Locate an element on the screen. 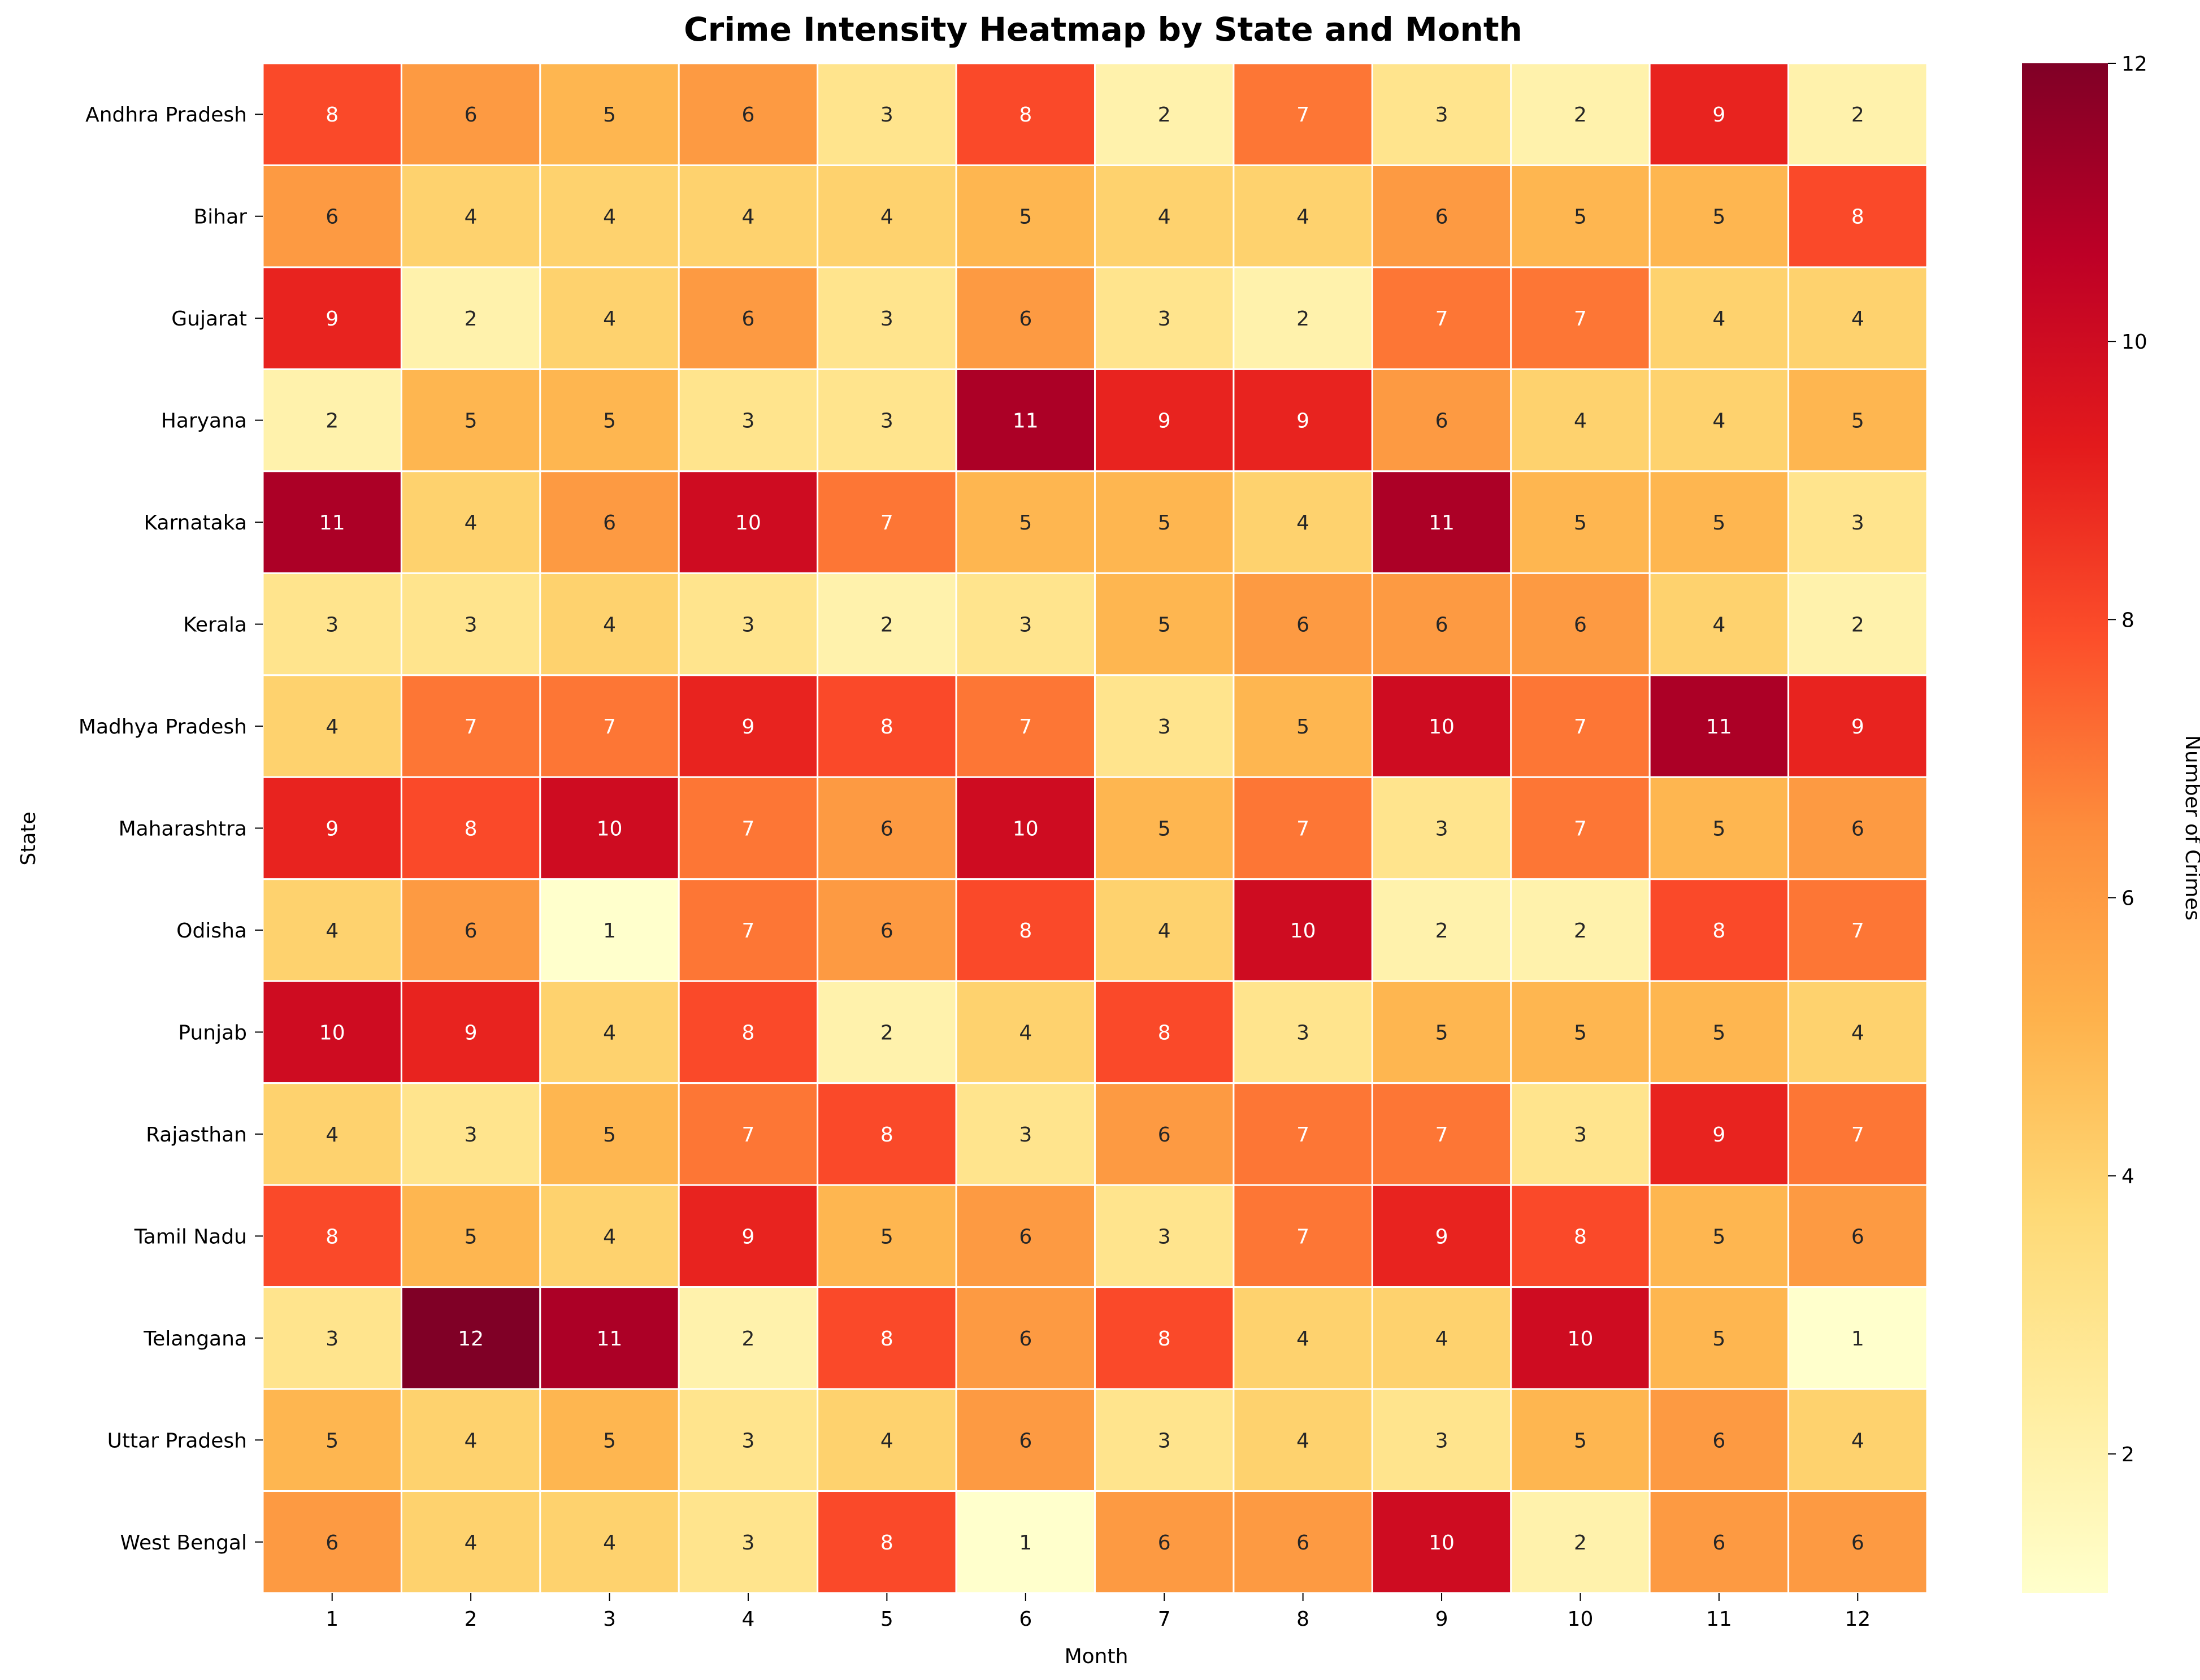 The width and height of the screenshot is (2200, 1680). y-tick-label: Bihar is located at coordinates (221, 217).